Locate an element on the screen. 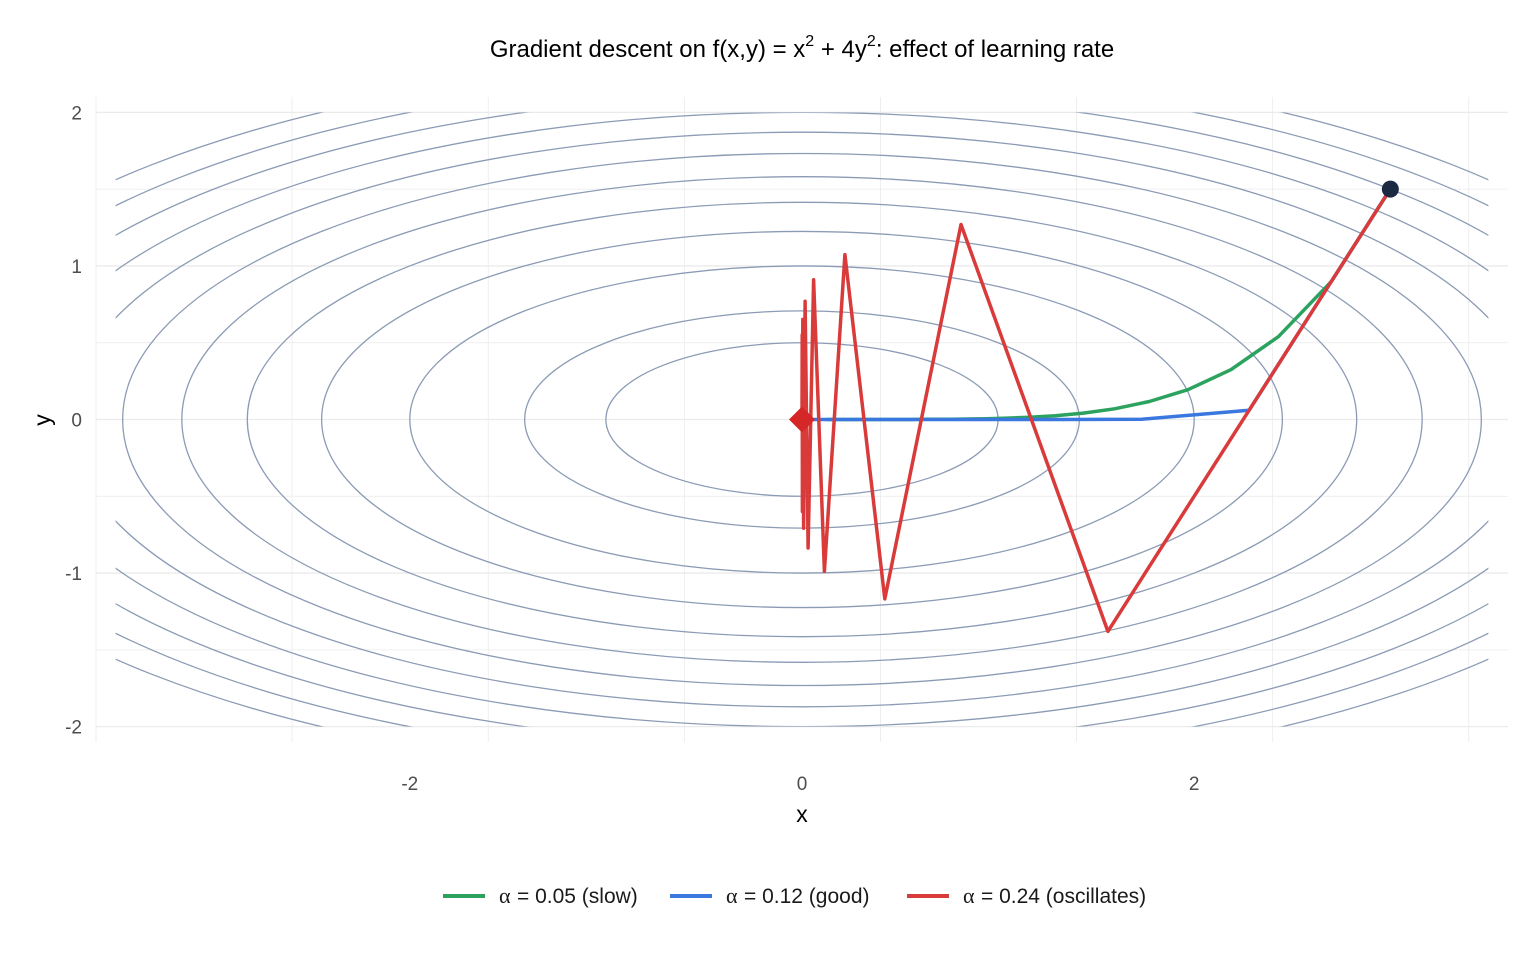  x-tick-label: -2 is located at coordinates (409, 784).